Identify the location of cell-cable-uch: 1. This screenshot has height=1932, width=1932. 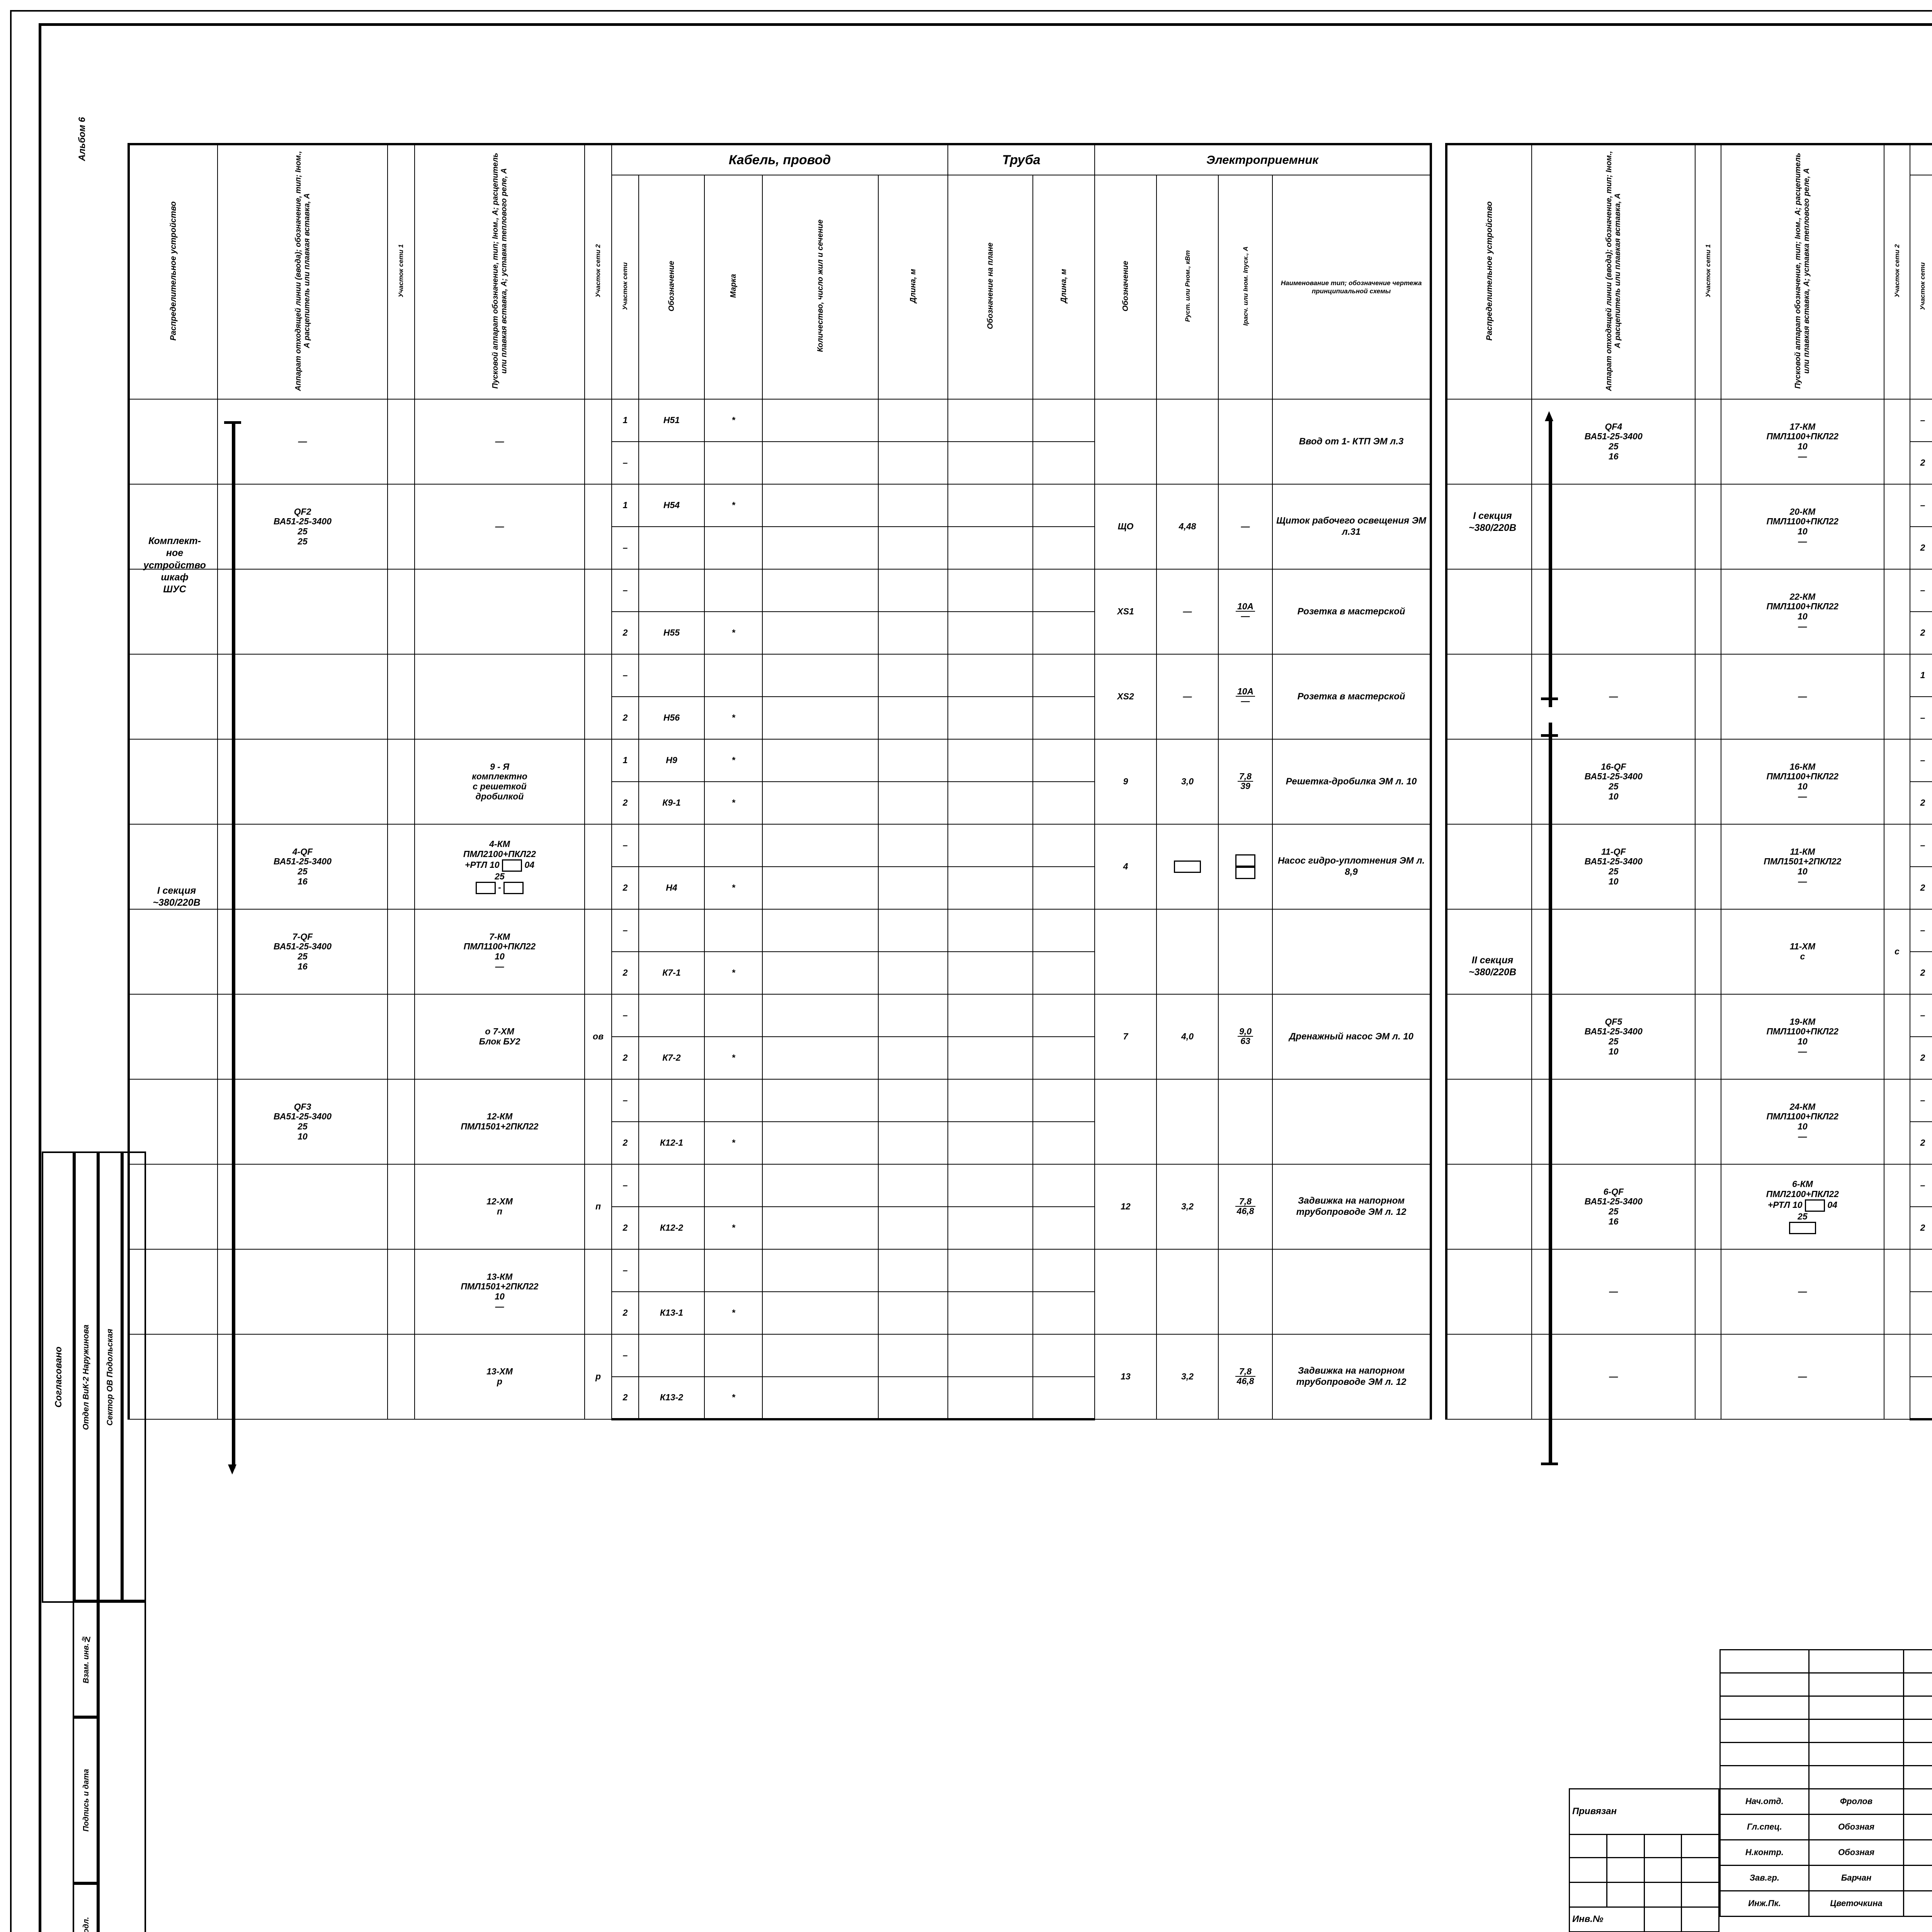
(625, 506).